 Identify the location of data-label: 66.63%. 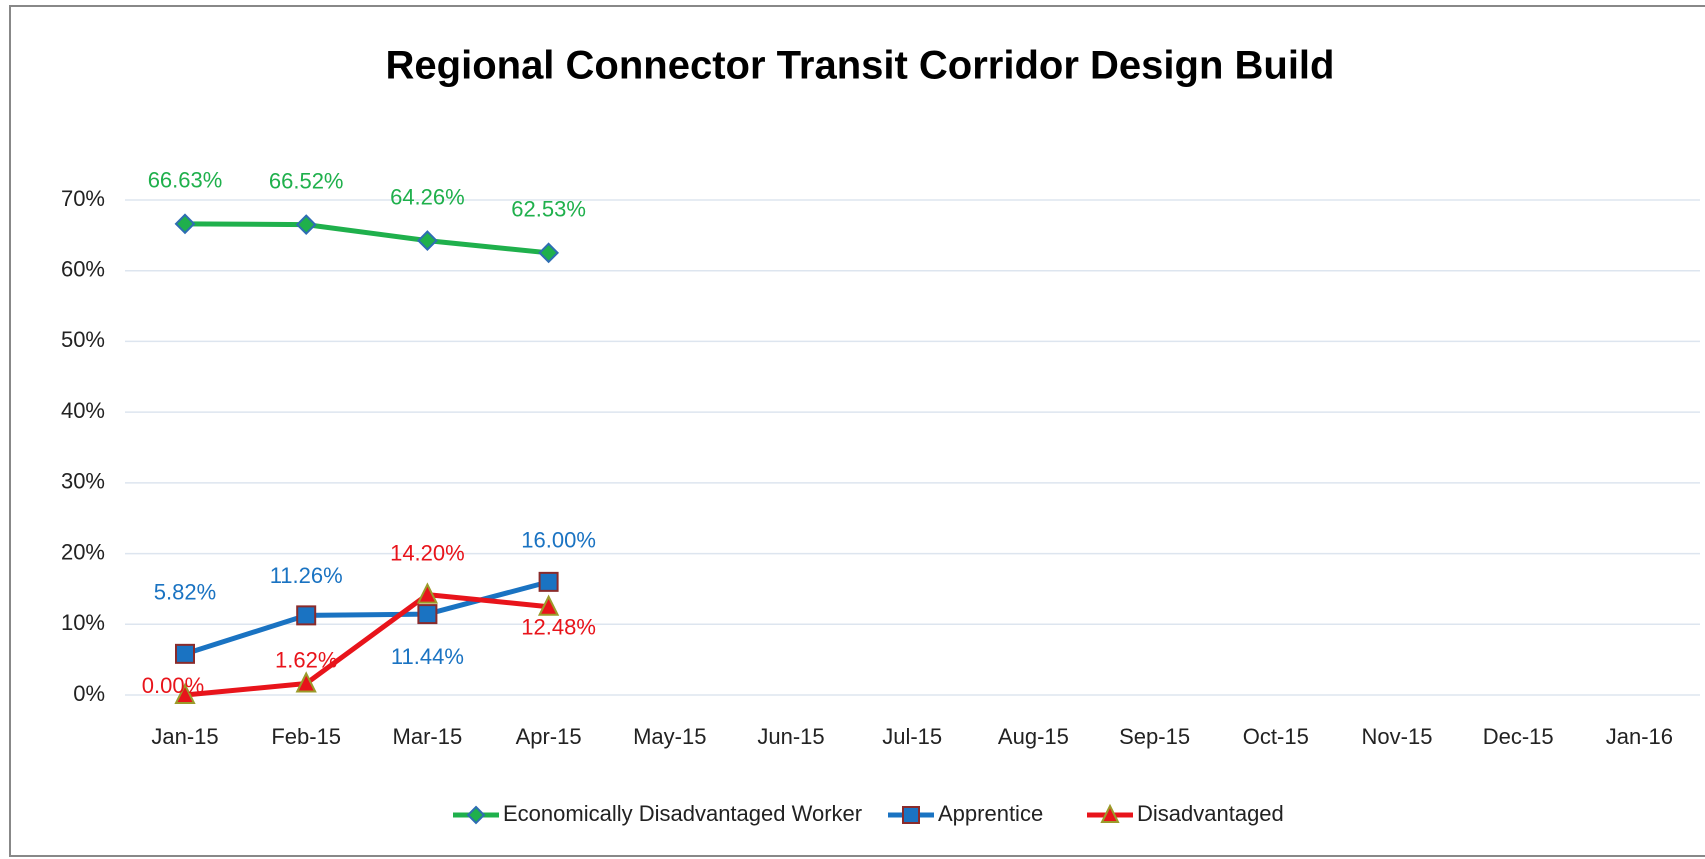
(185, 180).